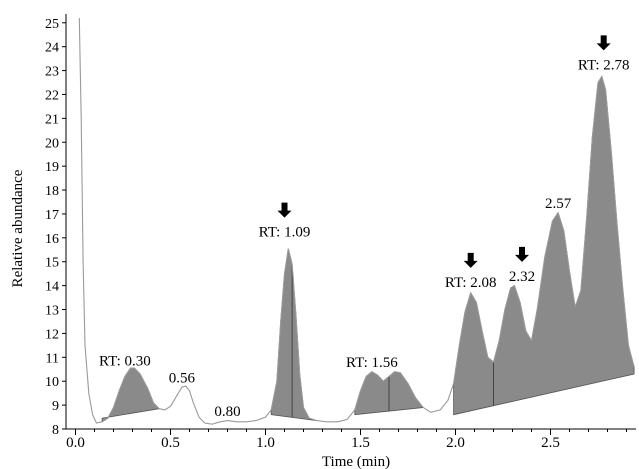  What do you see at coordinates (356, 461) in the screenshot?
I see `x-axis-title: Time (min)` at bounding box center [356, 461].